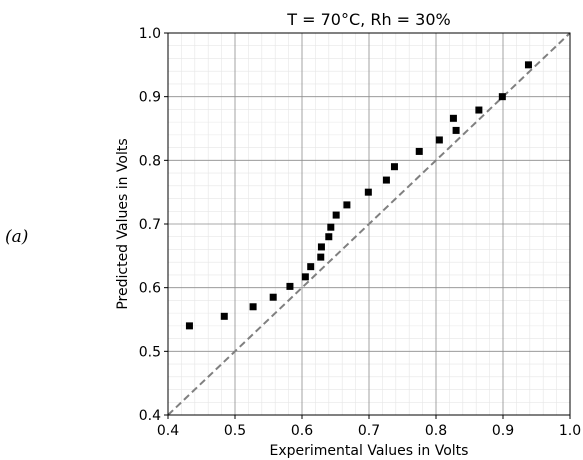 Image resolution: width=583 pixels, height=460 pixels. I want to click on y-axis-label: Predicted Values in Volts, so click(123, 223).